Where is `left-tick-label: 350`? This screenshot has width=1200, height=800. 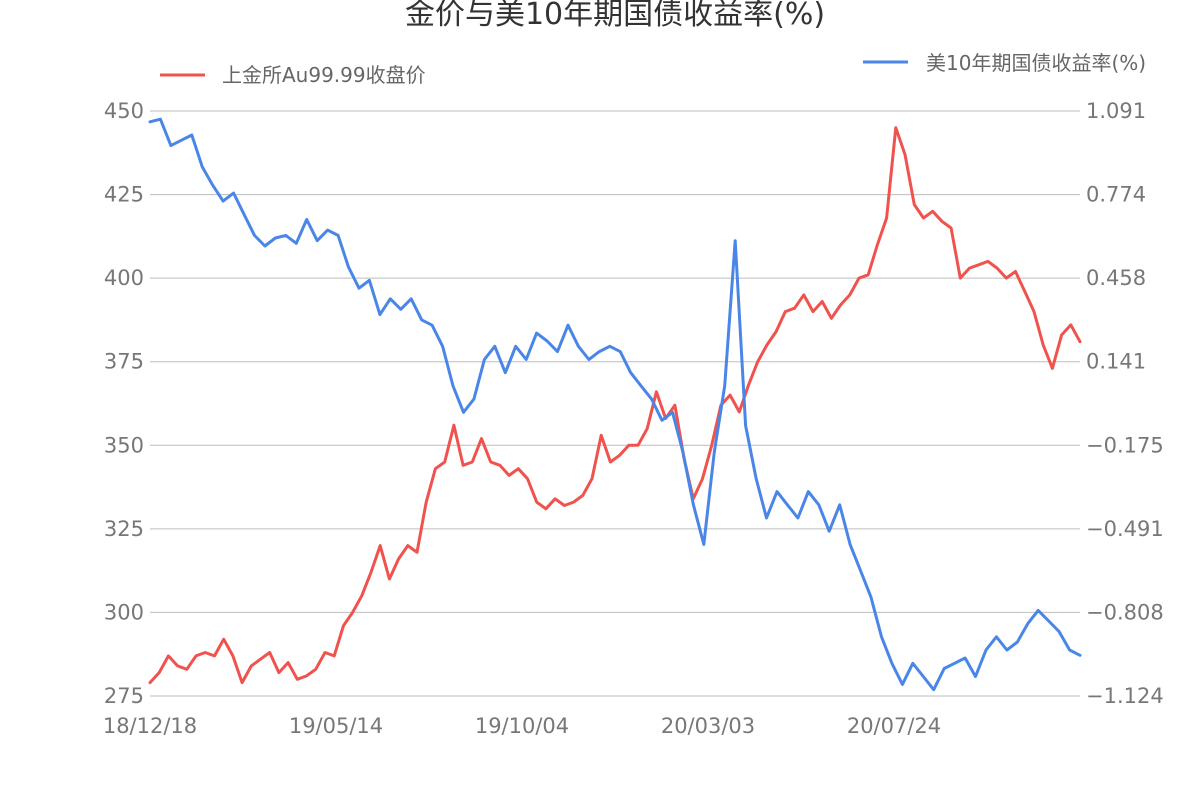
left-tick-label: 350 is located at coordinates (124, 445).